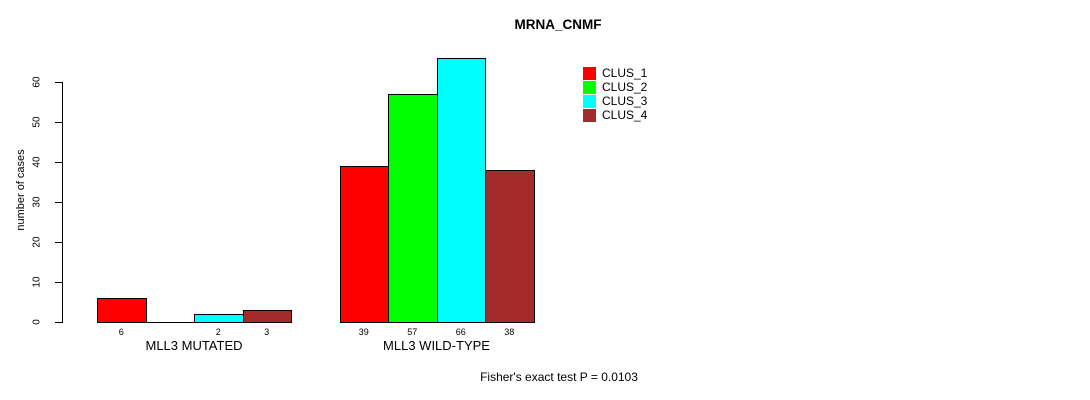  I want to click on legend-row-clus_2: CLUS_2, so click(615, 87).